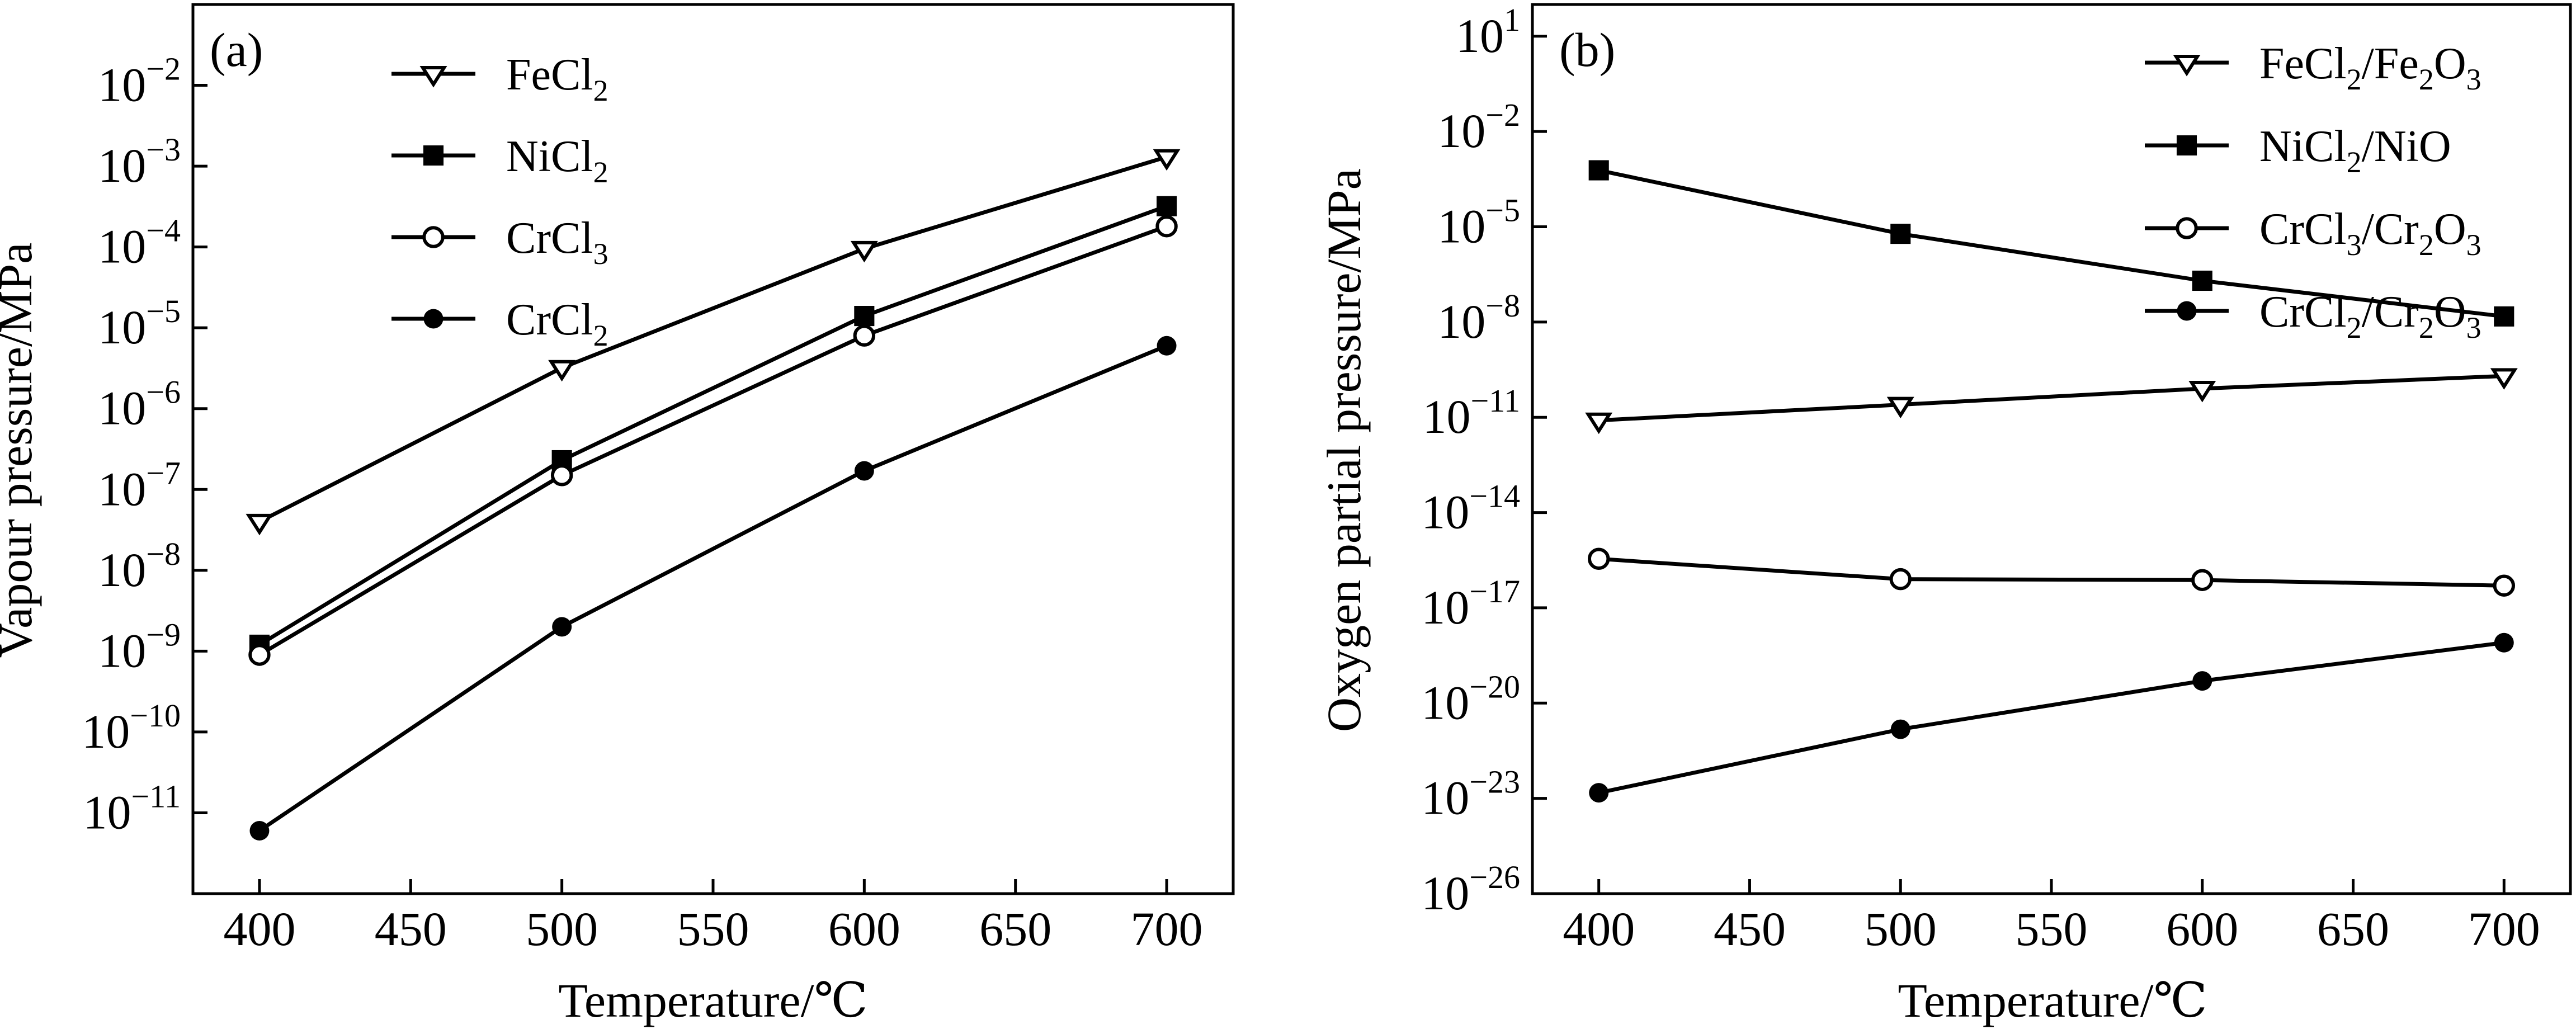 Image resolution: width=2576 pixels, height=1034 pixels. Describe the element at coordinates (1470, 509) in the screenshot. I see `y-tick-label: 10⁻¹⁴` at that location.